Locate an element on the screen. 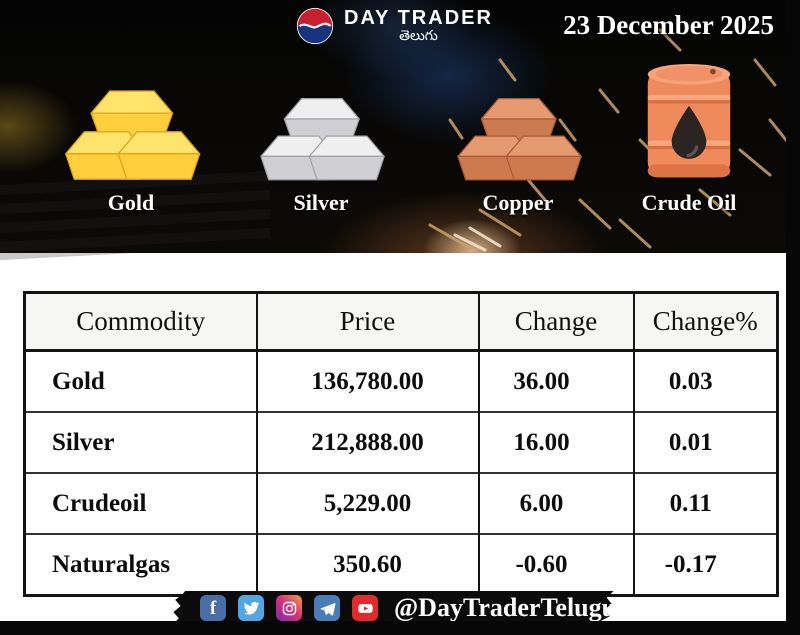 The image size is (800, 635). gold-bars-icon is located at coordinates (133, 135).